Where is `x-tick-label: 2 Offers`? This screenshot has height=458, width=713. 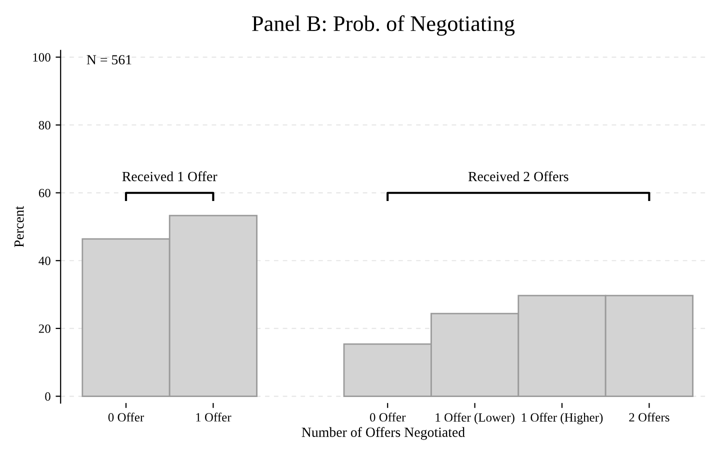
x-tick-label: 2 Offers is located at coordinates (649, 417).